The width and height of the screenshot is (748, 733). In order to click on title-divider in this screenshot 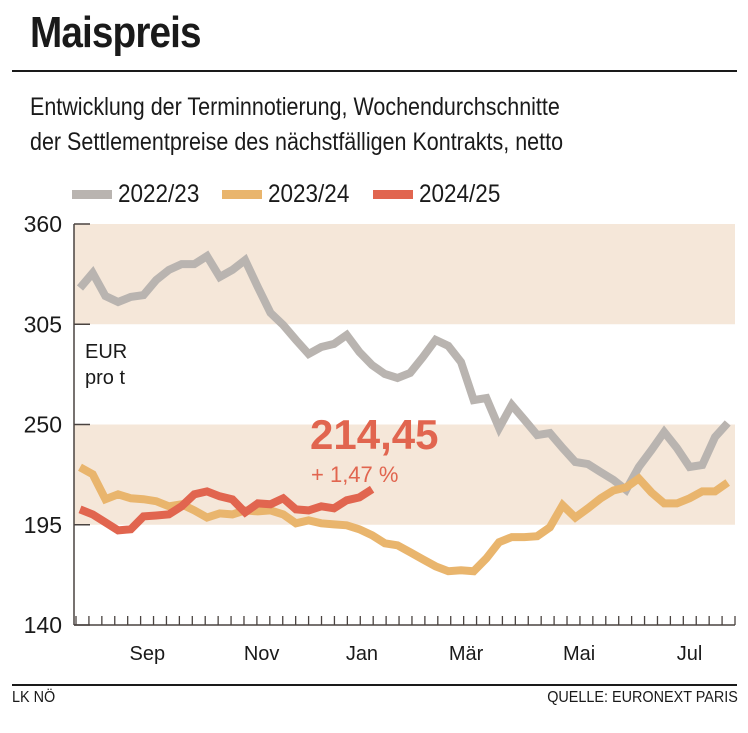, I will do `click(374, 71)`.